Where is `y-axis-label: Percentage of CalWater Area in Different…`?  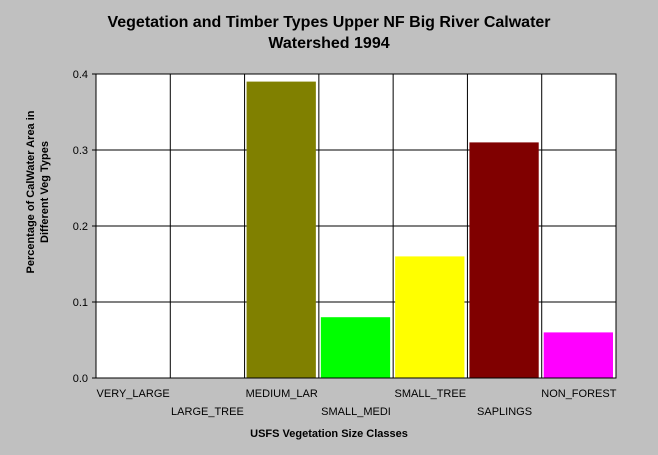
y-axis-label: Percentage of CalWater Area in Different… is located at coordinates (38, 191).